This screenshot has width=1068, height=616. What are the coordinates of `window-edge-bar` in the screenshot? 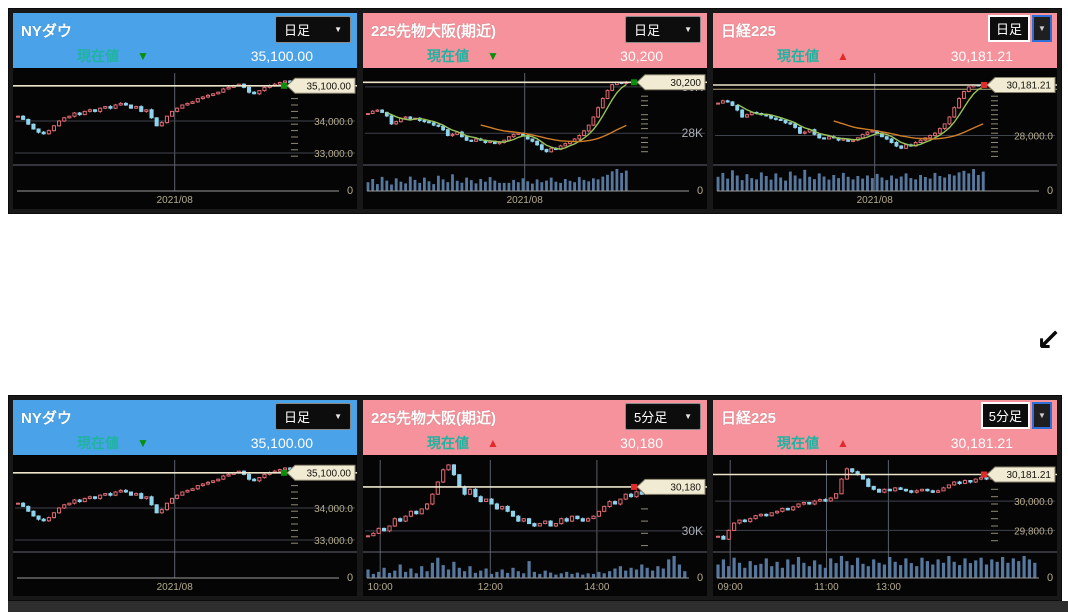 It's located at (538, 606).